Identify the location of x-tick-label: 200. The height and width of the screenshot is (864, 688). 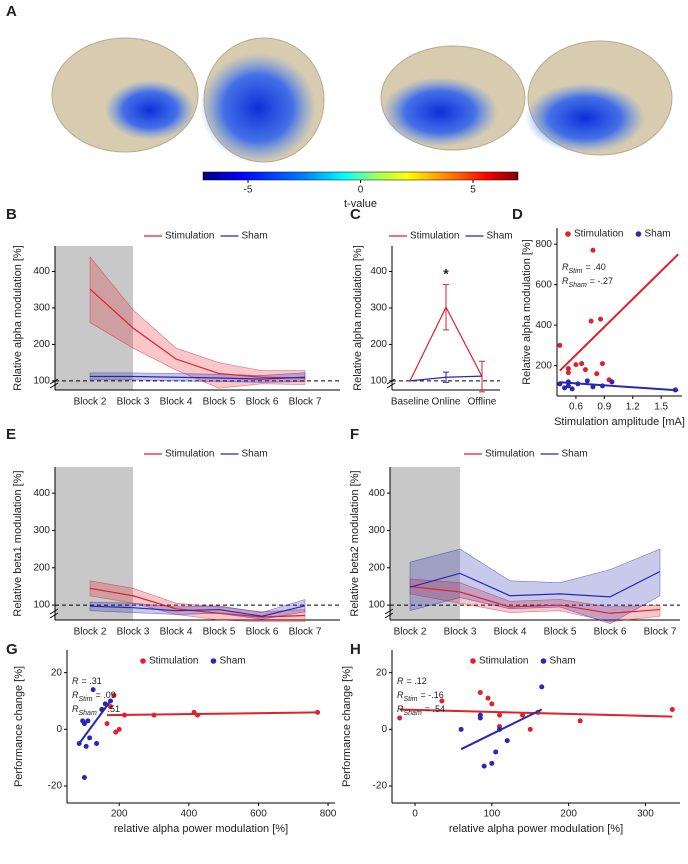
(568, 814).